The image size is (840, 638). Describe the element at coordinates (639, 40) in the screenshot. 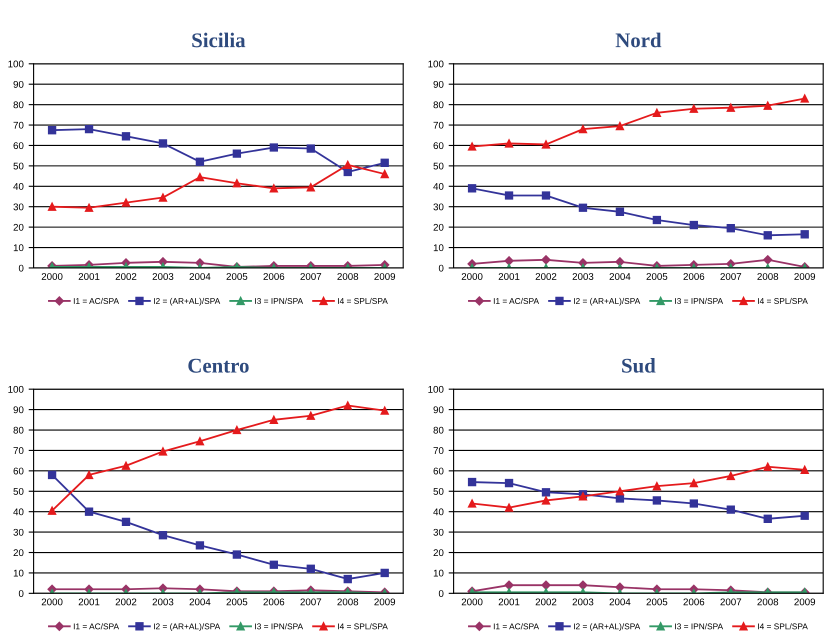

I see `chart-title: Nord` at that location.